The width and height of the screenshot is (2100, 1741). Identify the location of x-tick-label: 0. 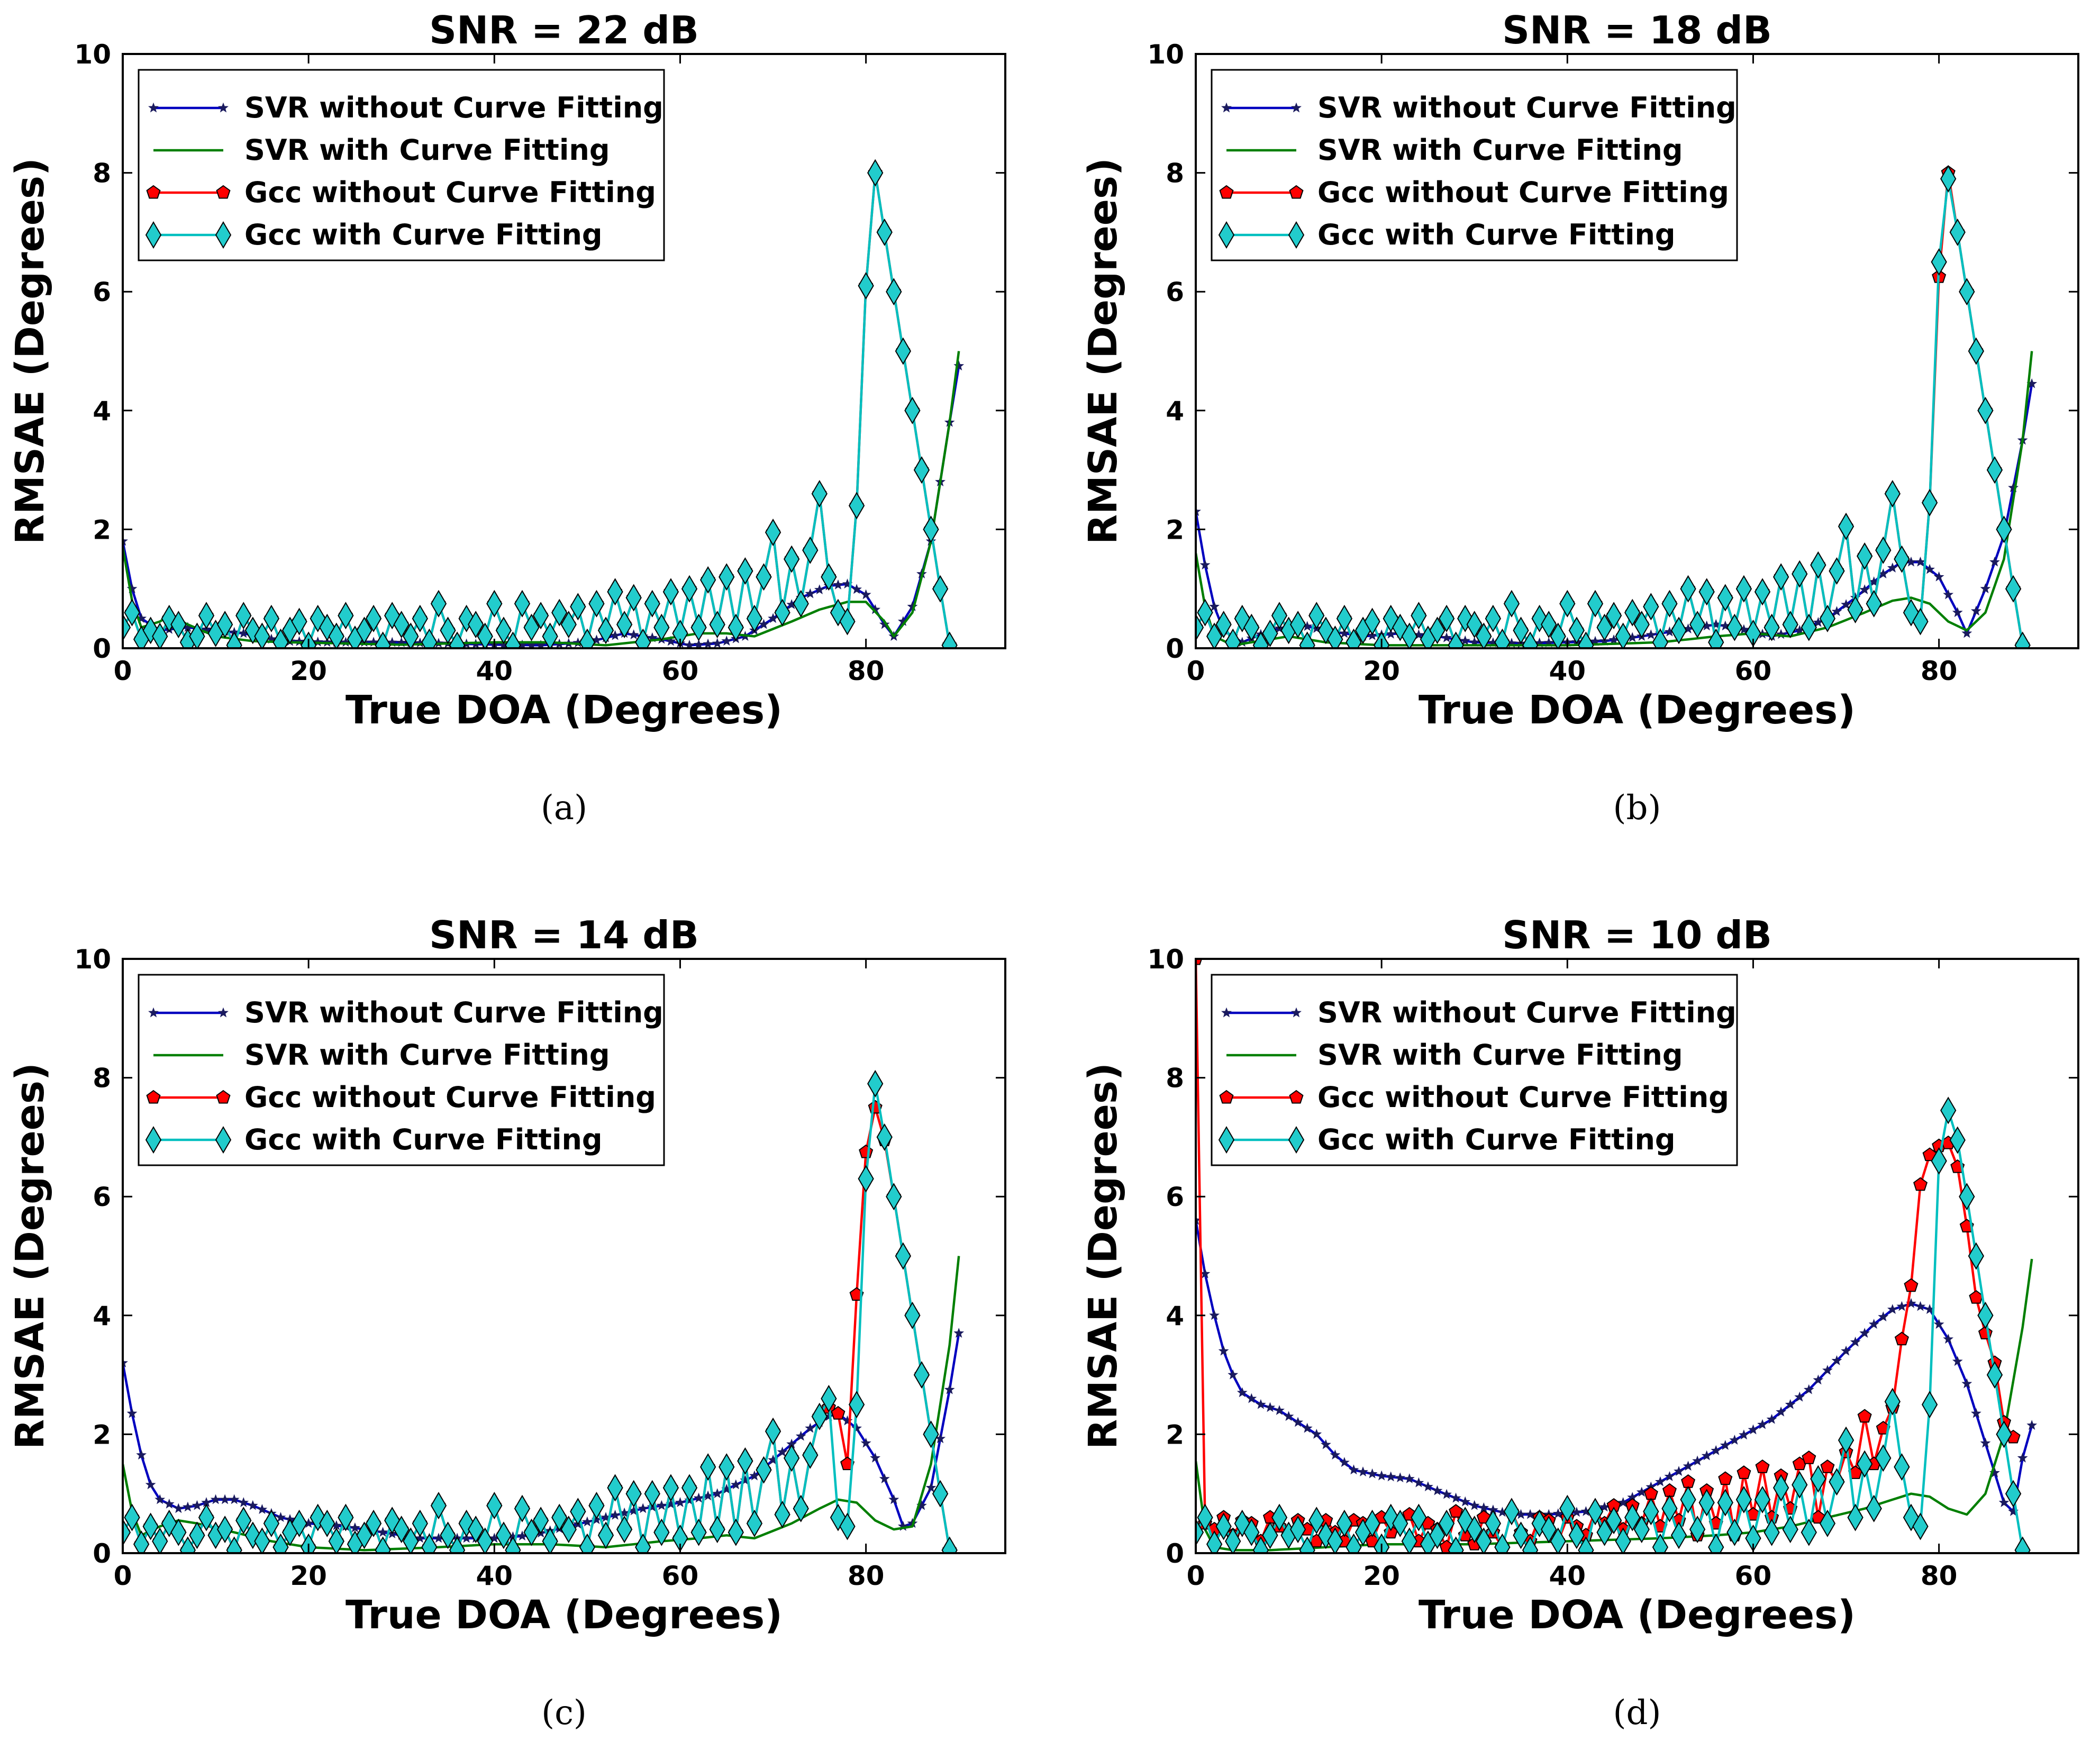
(1196, 671).